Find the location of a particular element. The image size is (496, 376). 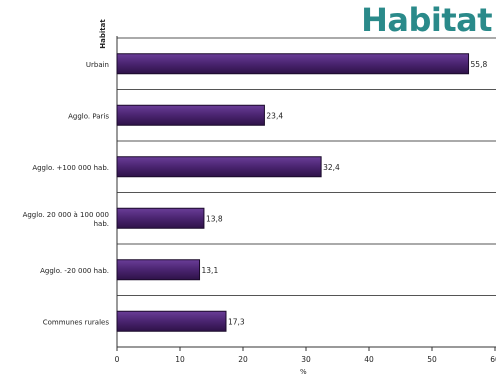

category-label: Agglo. +100 000 hab. is located at coordinates (70, 168).